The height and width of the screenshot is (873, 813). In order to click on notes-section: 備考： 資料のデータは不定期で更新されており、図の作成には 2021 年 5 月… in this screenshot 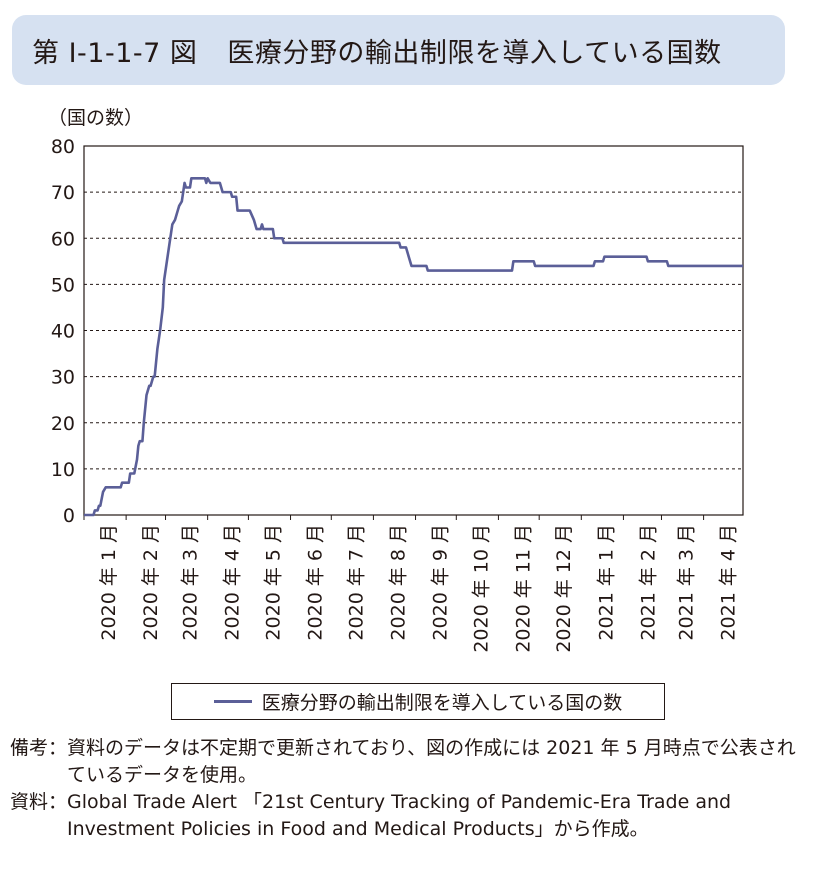, I will do `click(407, 789)`.